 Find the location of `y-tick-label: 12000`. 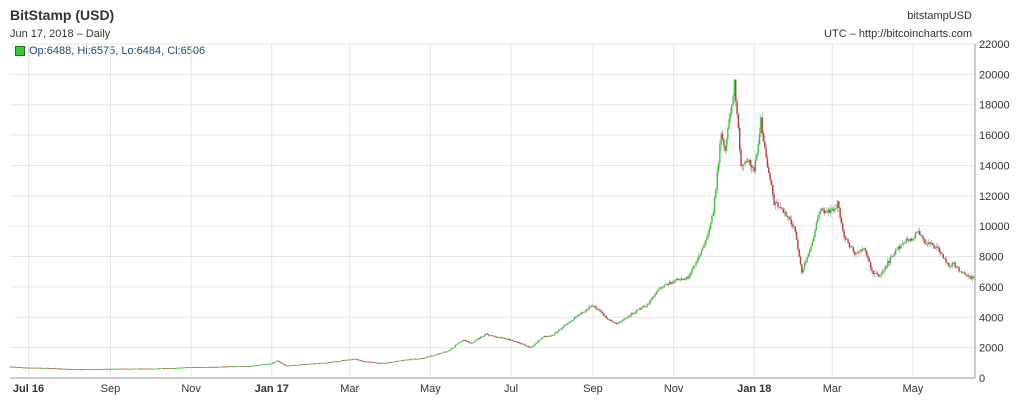

y-tick-label: 12000 is located at coordinates (994, 197).